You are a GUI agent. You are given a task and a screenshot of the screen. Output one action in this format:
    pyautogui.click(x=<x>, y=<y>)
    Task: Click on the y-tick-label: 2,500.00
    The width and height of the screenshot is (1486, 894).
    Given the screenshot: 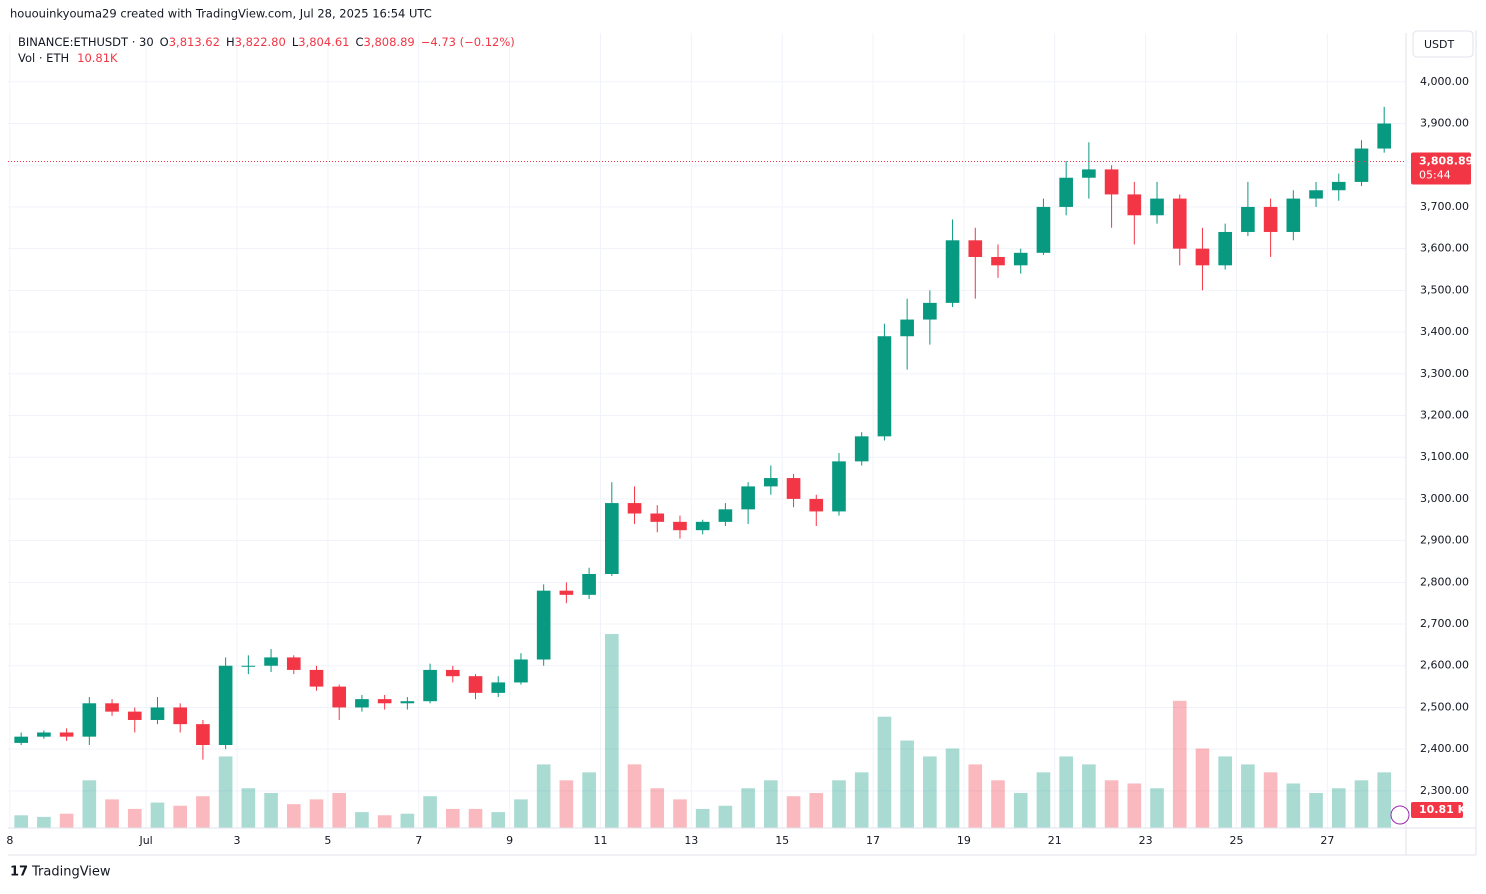 What is the action you would take?
    pyautogui.click(x=1444, y=706)
    